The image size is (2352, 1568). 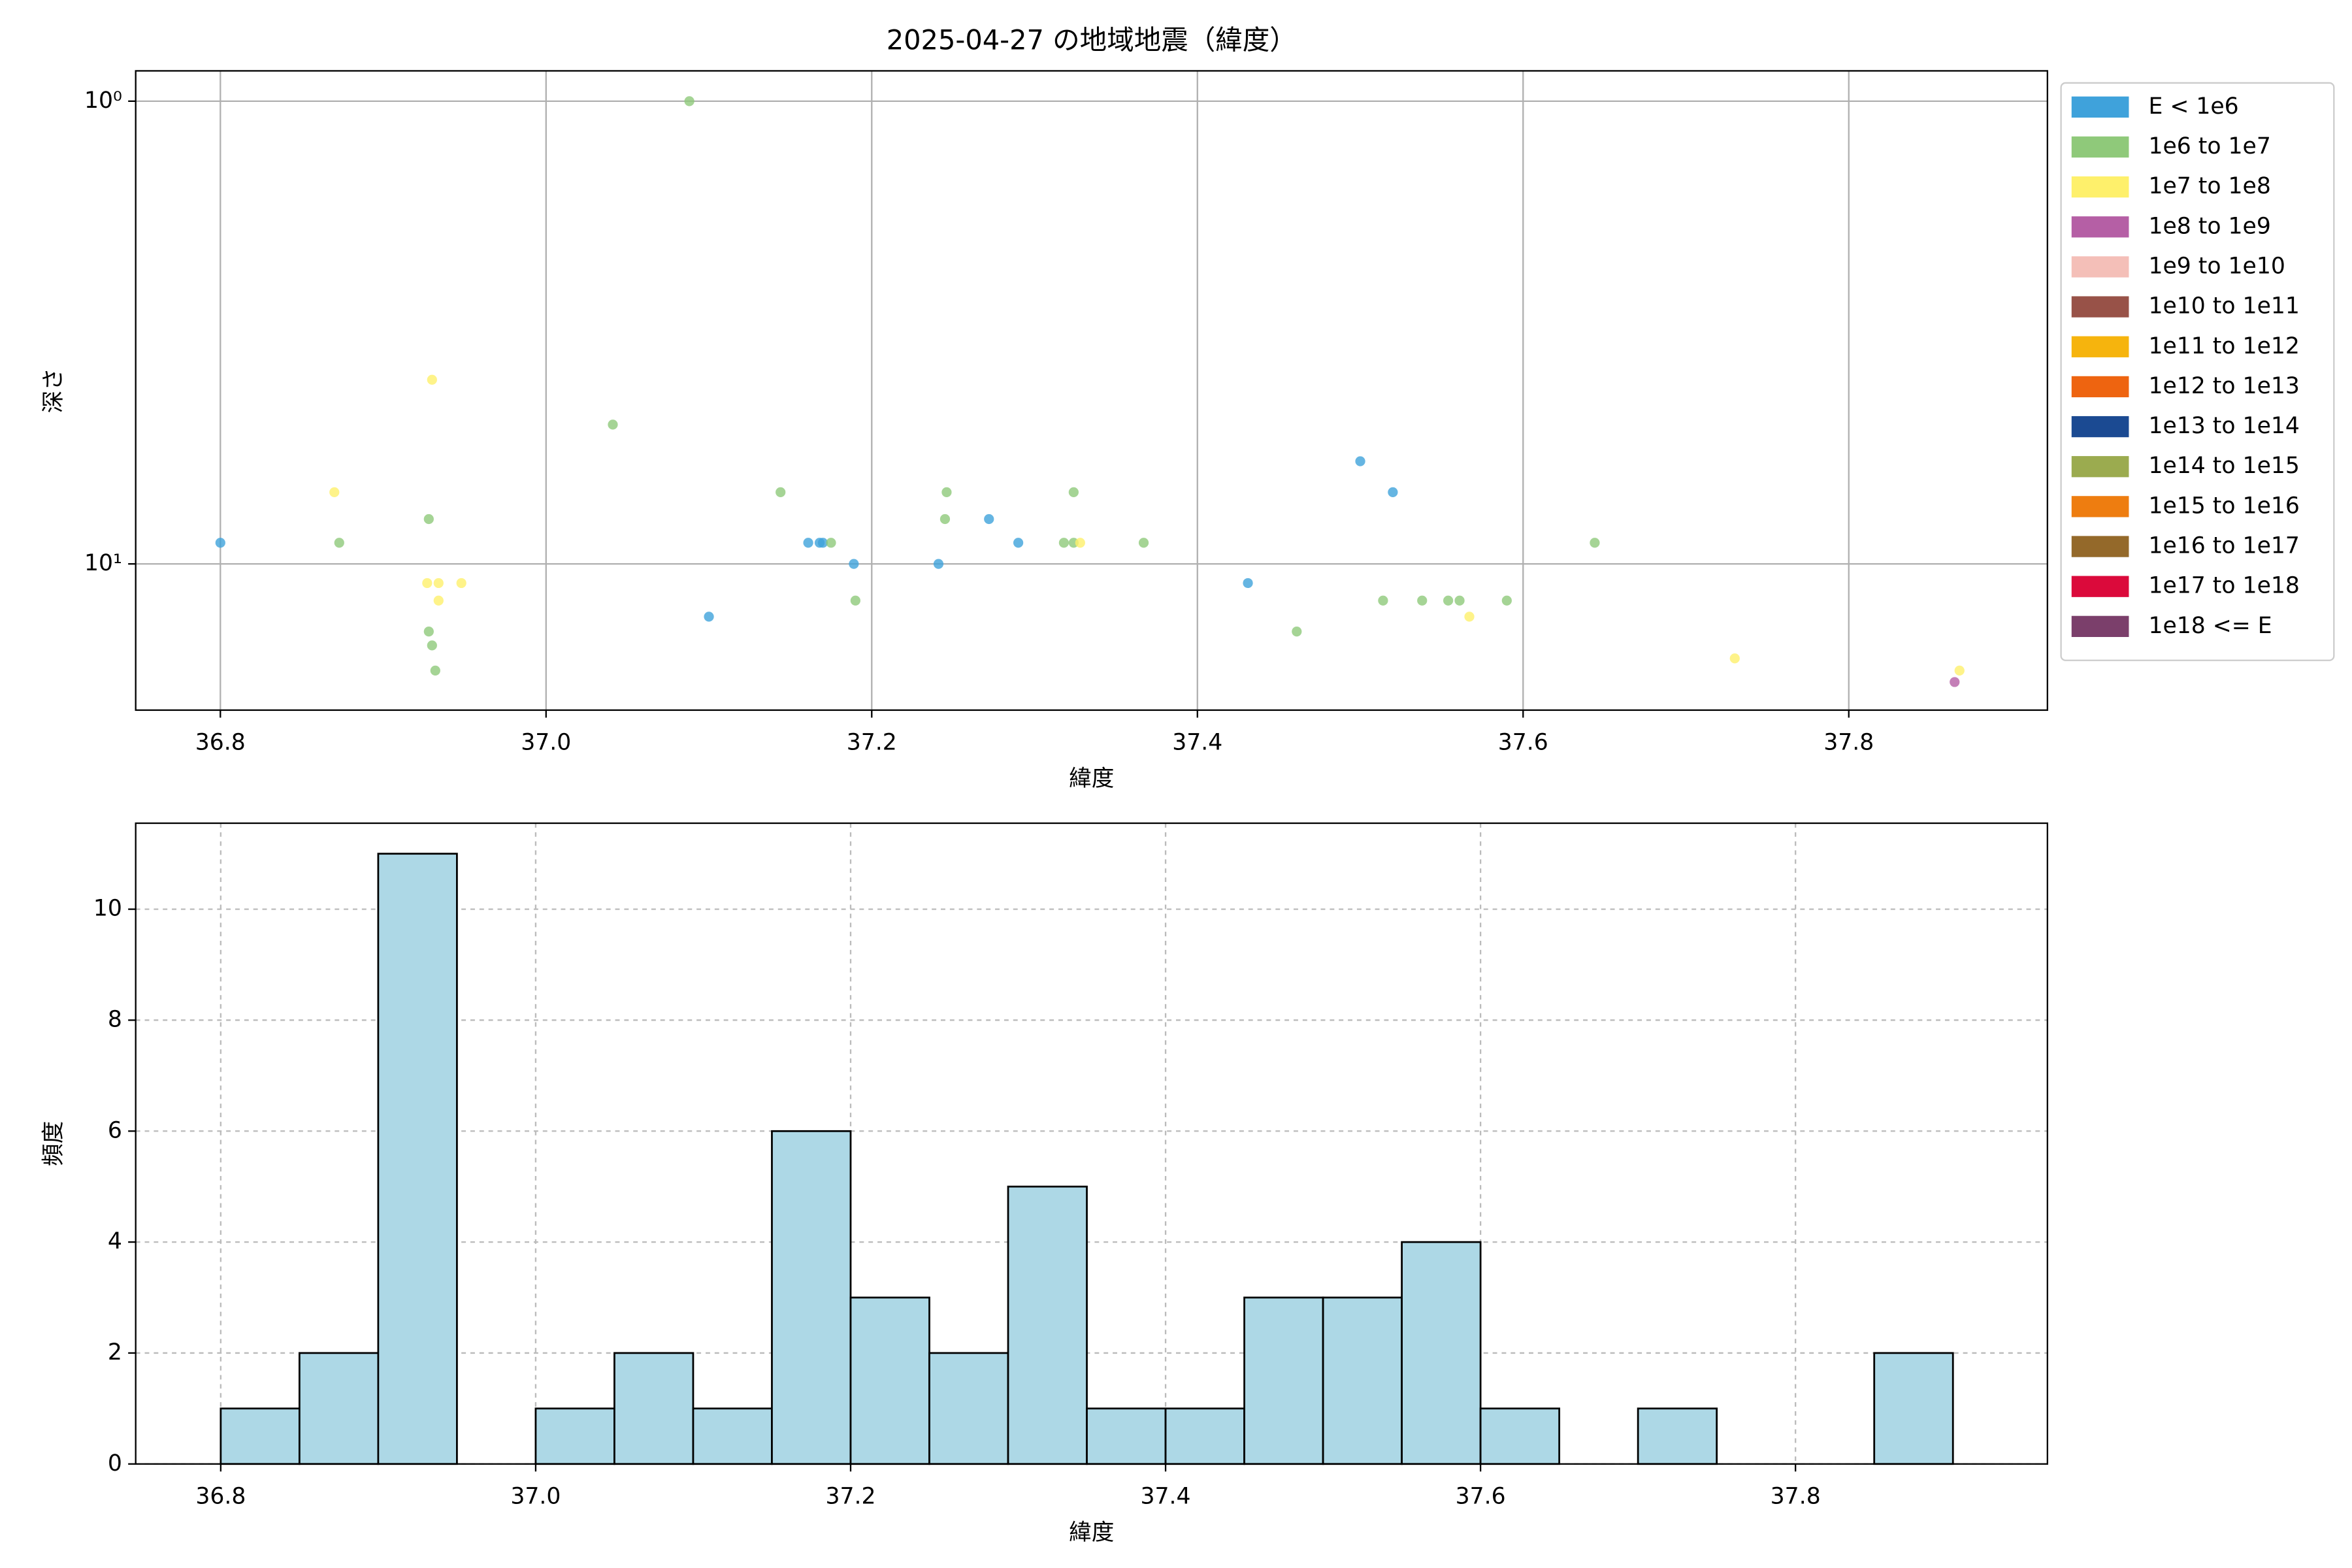 What do you see at coordinates (2223, 506) in the screenshot?
I see `legend-label: 1e15 to 1e16` at bounding box center [2223, 506].